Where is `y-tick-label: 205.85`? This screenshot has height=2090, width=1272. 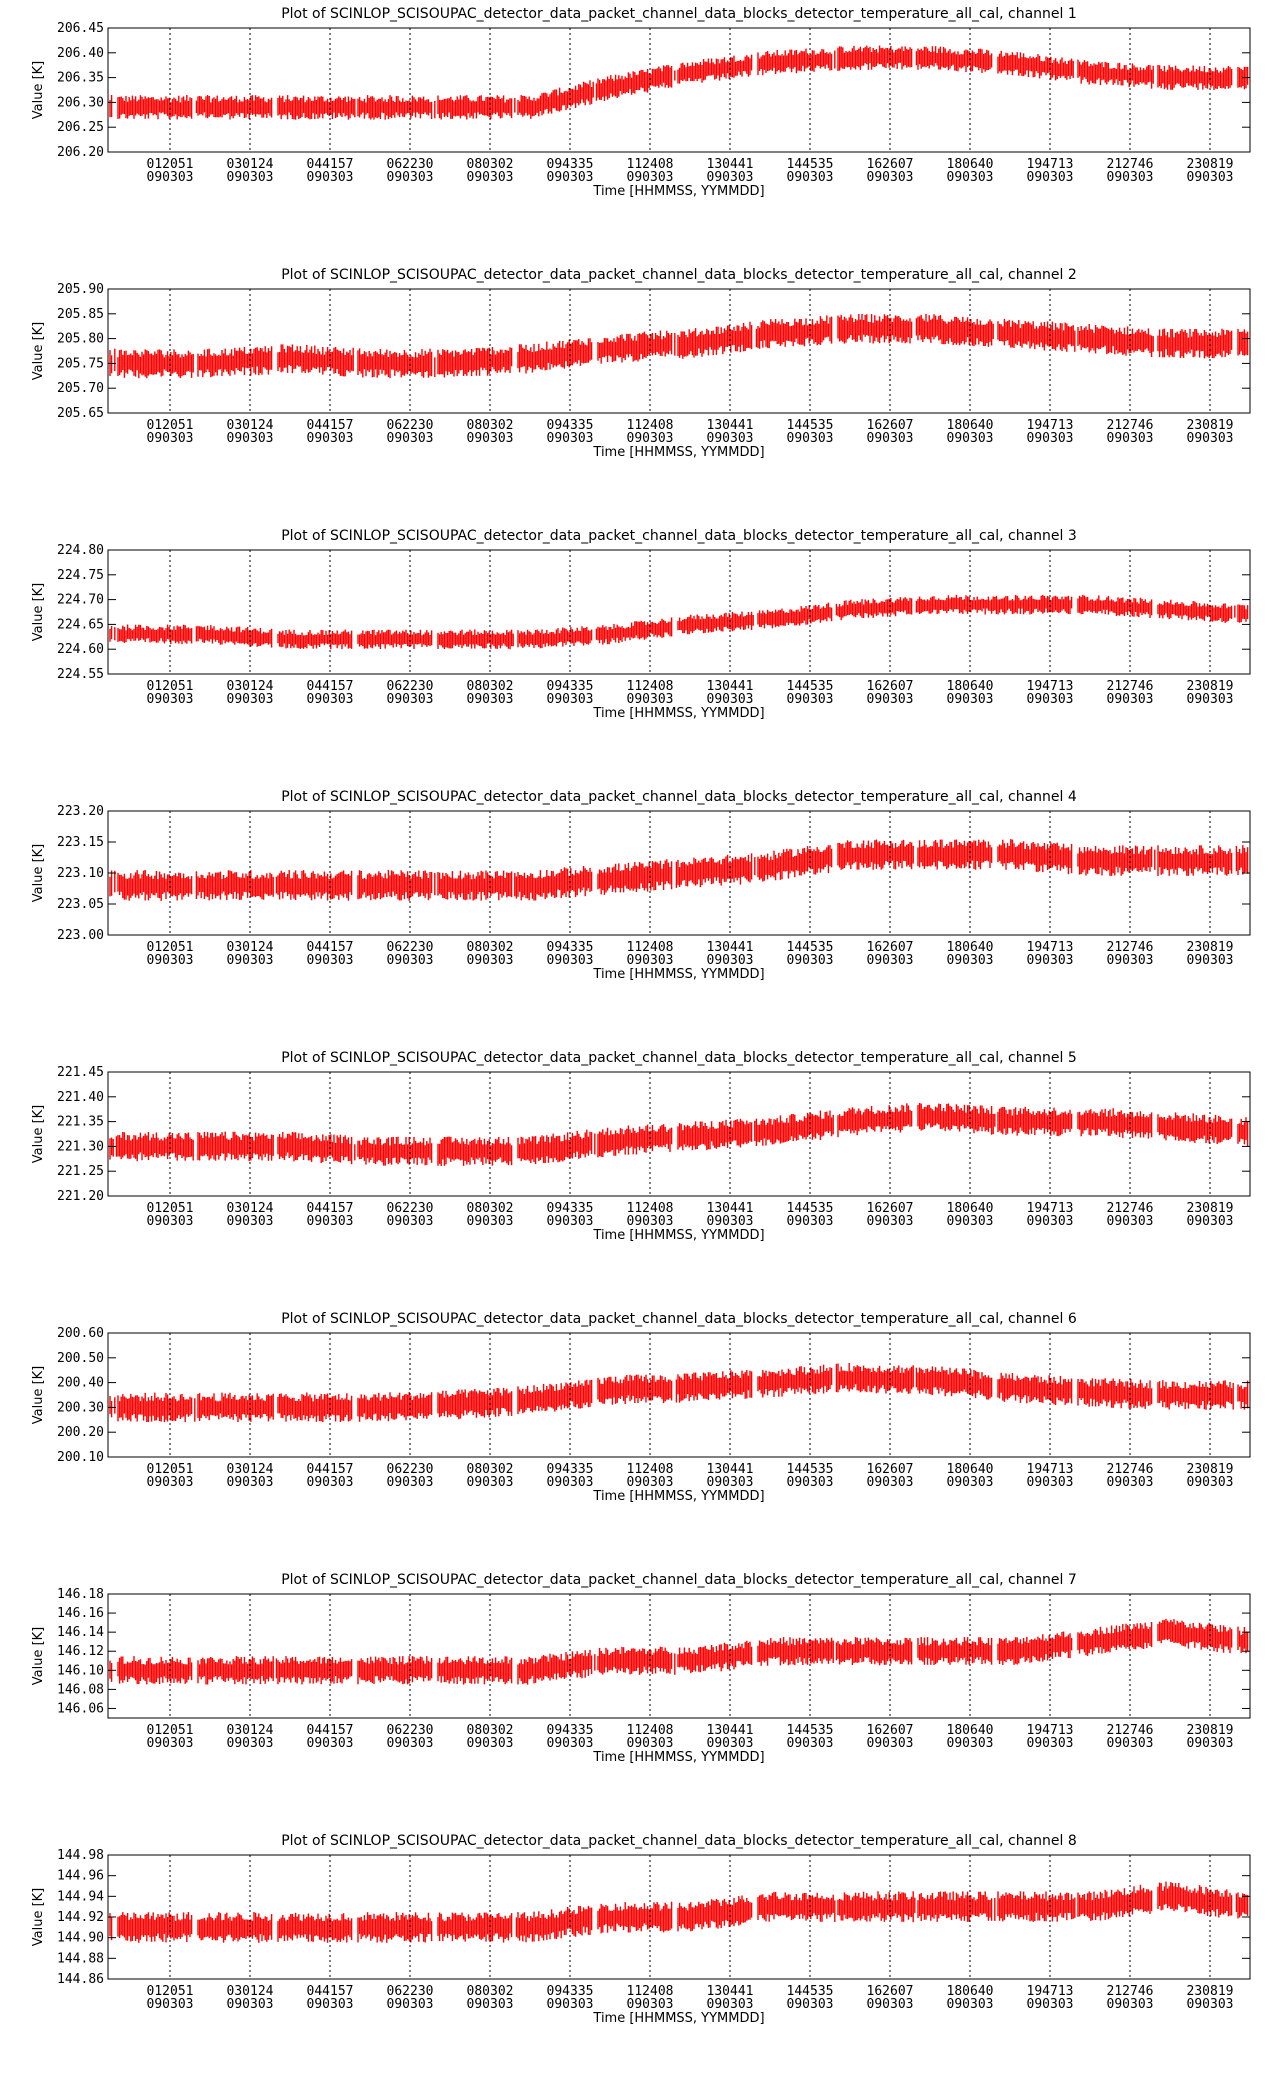
y-tick-label: 205.85 is located at coordinates (80, 314).